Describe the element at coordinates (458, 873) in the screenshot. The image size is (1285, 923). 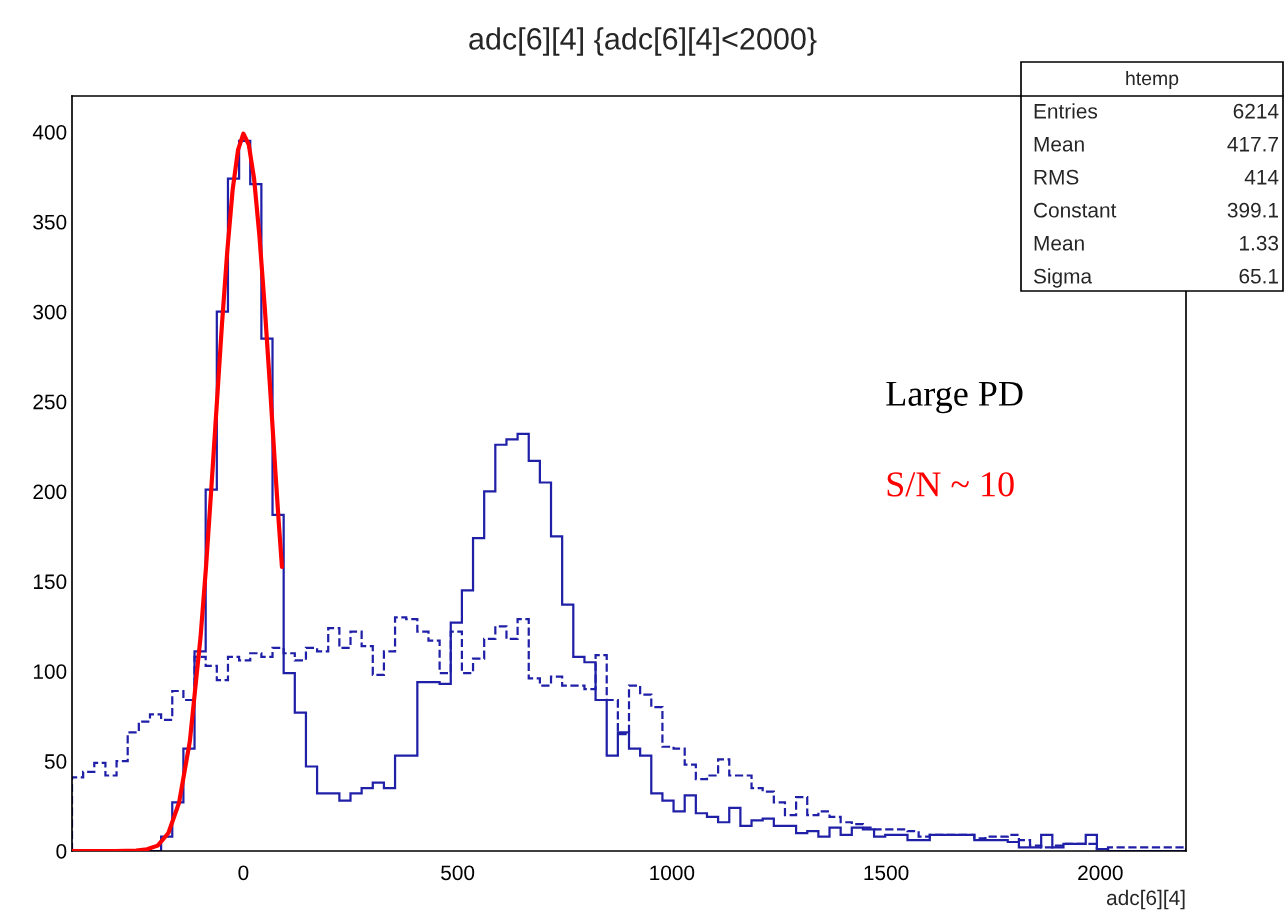
I see `x-tick-label: 500` at that location.